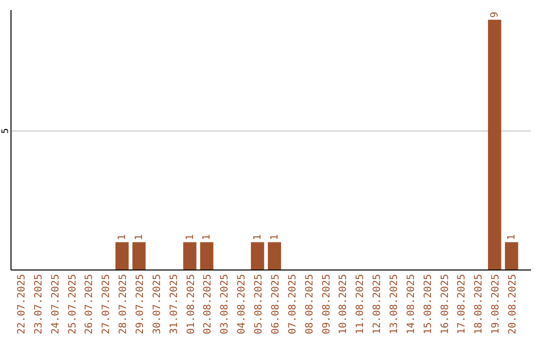 This screenshot has width=540, height=340. Describe the element at coordinates (56, 304) in the screenshot. I see `x-tick-label: 24.07.2025` at that location.